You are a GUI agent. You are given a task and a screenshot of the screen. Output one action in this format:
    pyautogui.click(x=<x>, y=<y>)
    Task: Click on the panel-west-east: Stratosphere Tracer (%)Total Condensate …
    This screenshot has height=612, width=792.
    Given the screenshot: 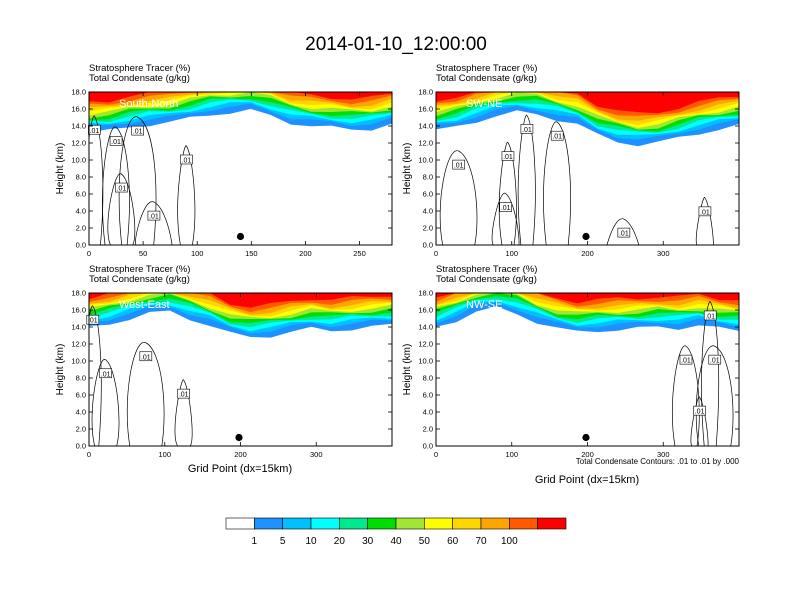 What is the action you would take?
    pyautogui.click(x=224, y=361)
    